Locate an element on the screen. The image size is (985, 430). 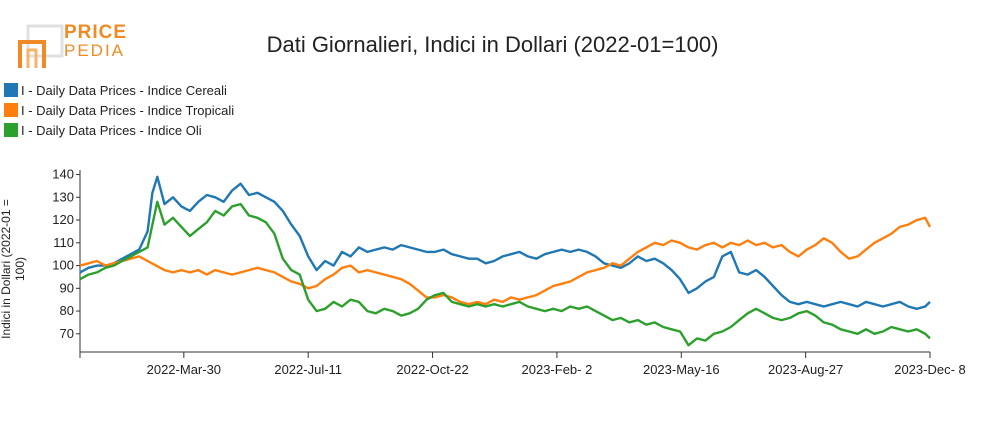
y-tick-label: 140 is located at coordinates (63, 174).